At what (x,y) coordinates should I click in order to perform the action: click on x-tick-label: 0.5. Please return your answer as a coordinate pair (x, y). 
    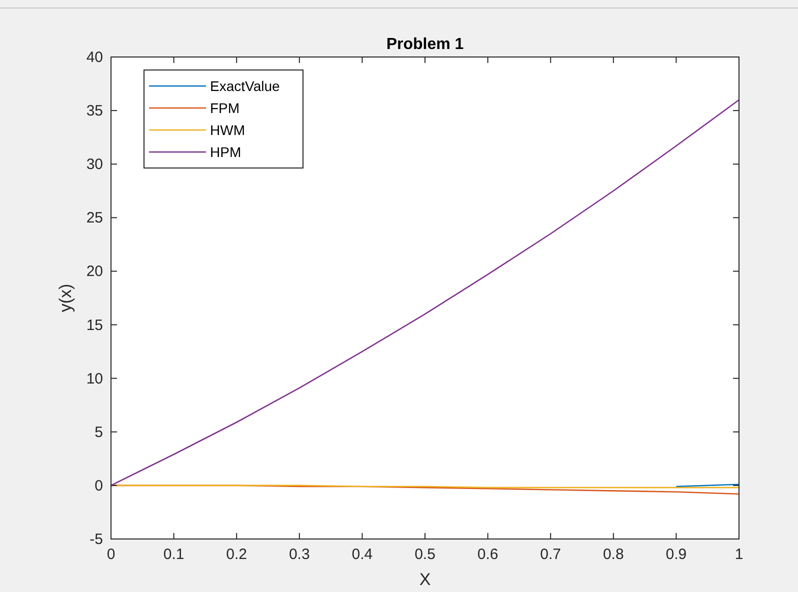
    Looking at the image, I should click on (425, 554).